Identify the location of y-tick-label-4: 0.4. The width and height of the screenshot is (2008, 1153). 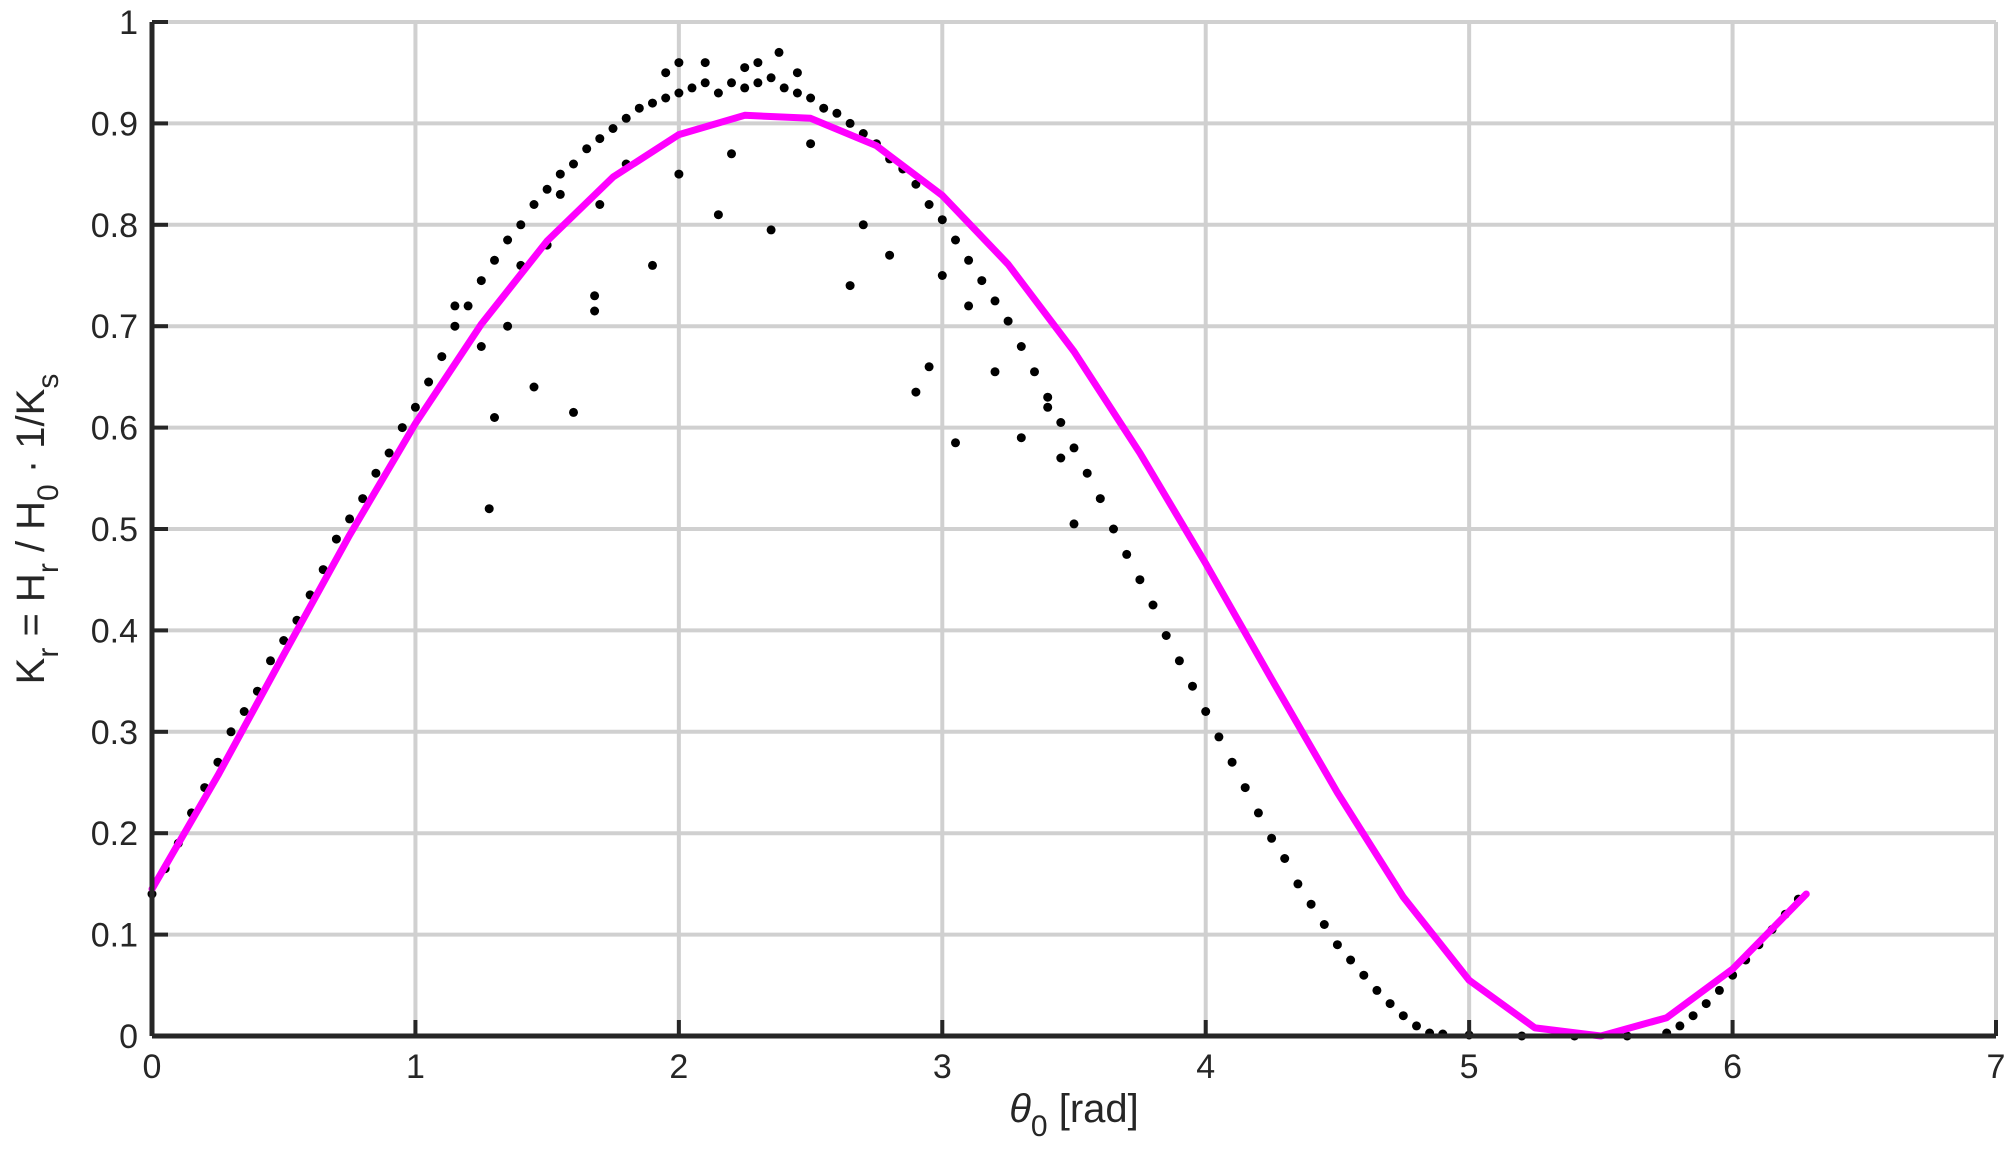
(114, 631).